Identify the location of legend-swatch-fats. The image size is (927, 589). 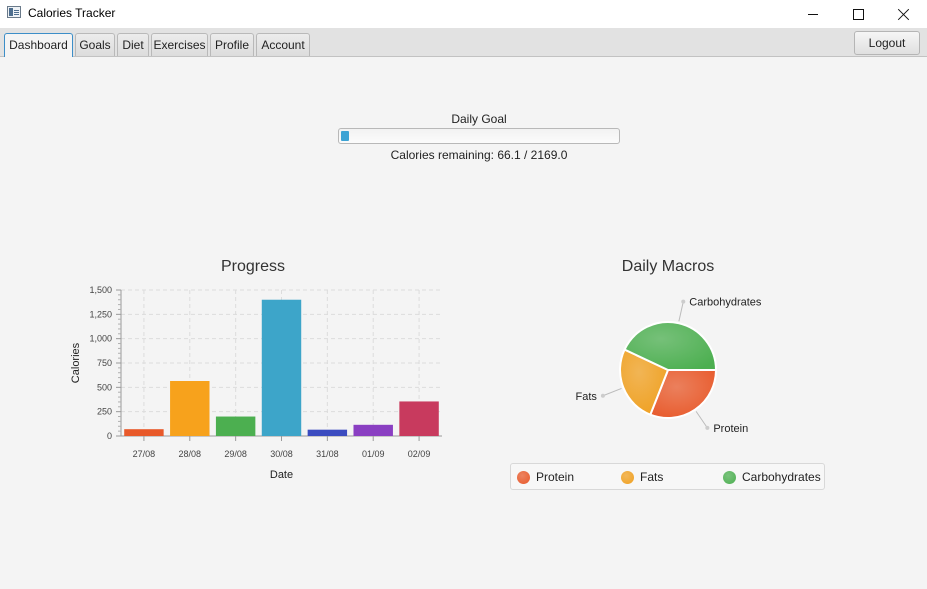
(627, 477).